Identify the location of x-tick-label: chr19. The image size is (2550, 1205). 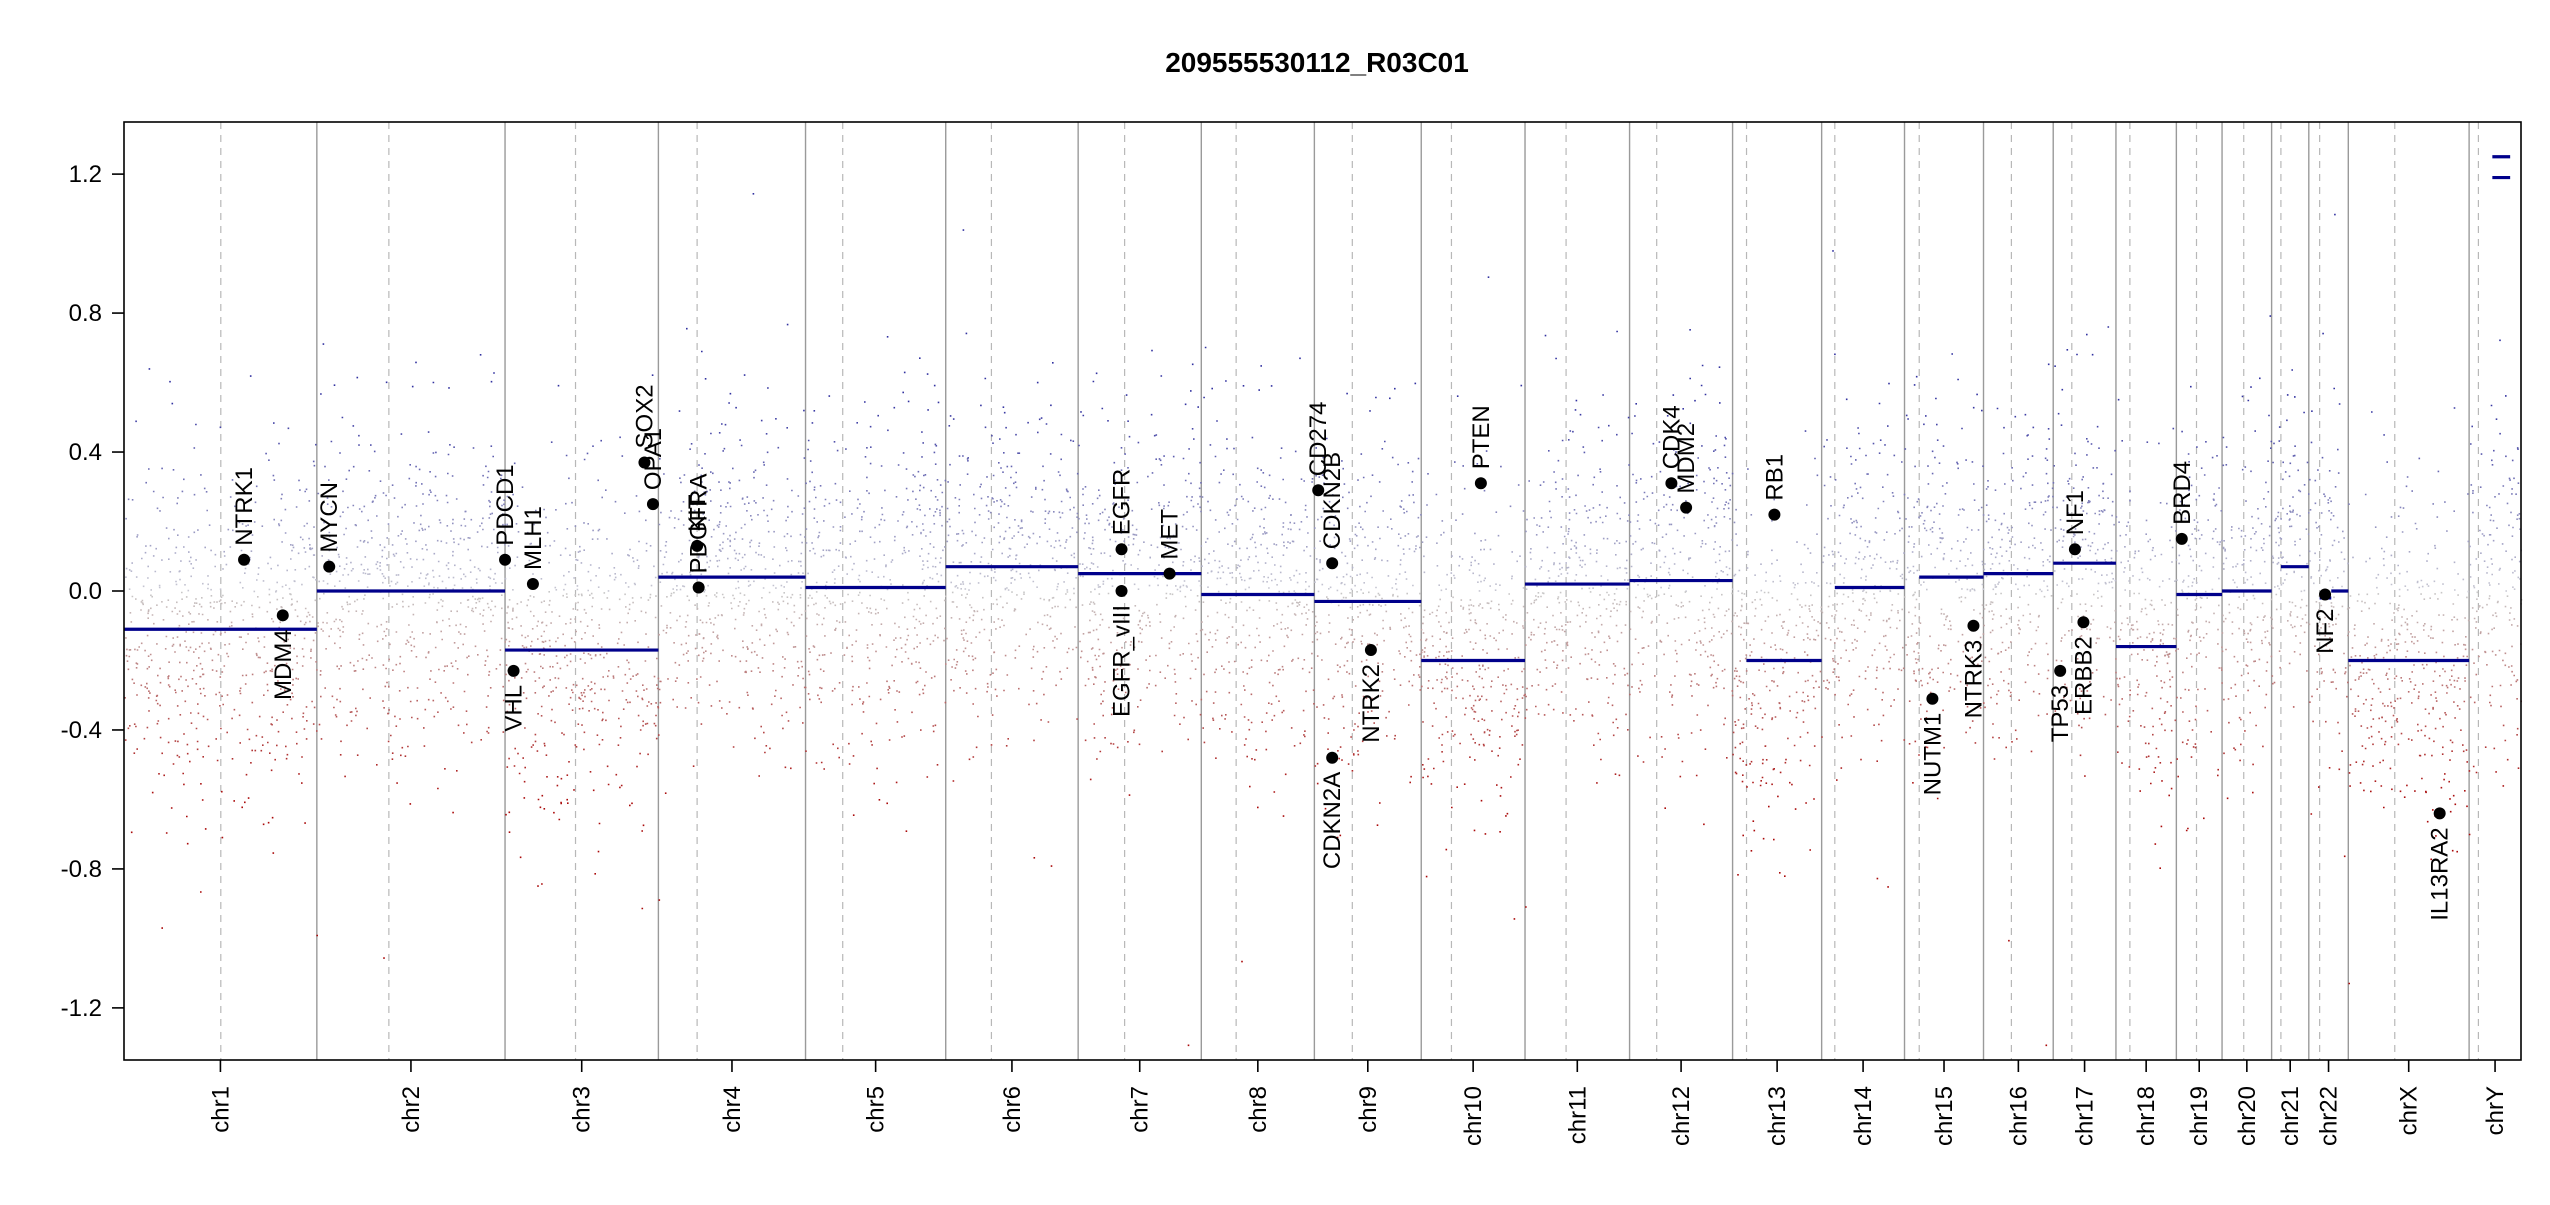
(2199, 1116).